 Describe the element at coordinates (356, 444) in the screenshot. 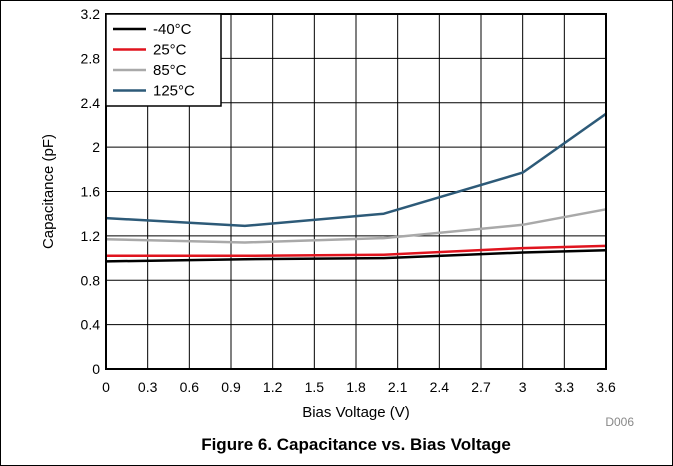

I see `figure-caption: Figure 6. Capacitance vs. Bias Voltage` at that location.